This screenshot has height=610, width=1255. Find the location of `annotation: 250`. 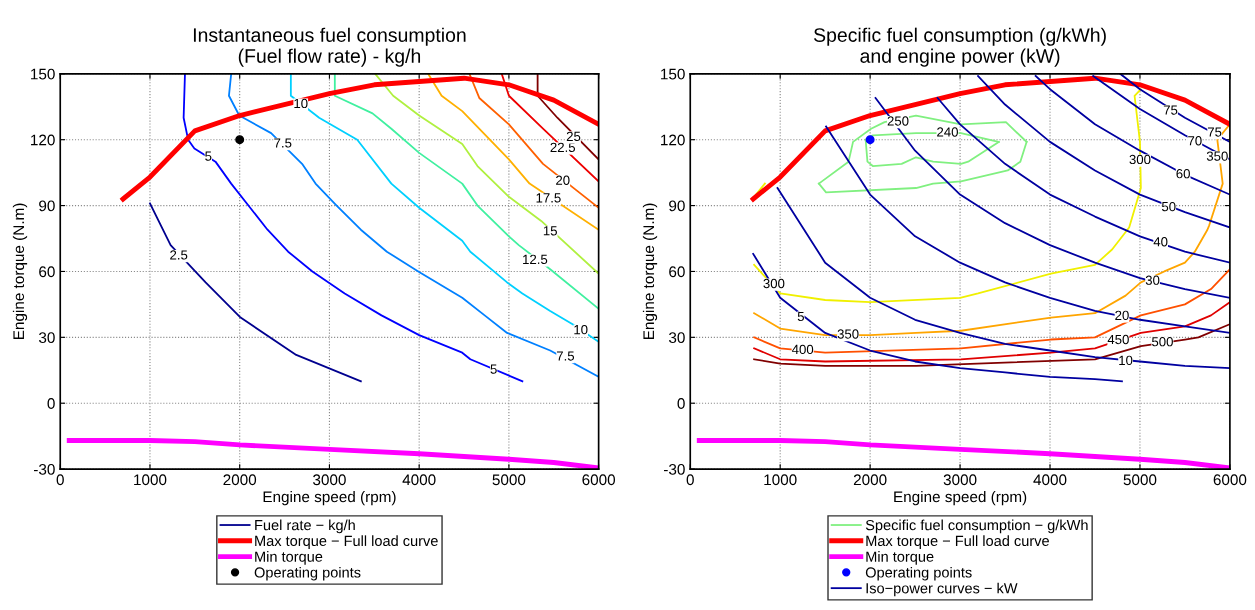

annotation: 250 is located at coordinates (898, 121).